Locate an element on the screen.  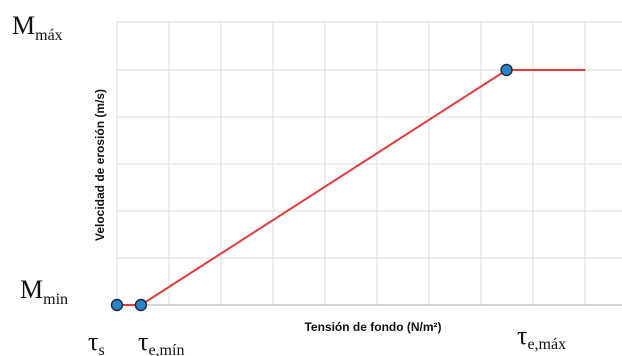
x-label-tau-s: τs is located at coordinates (96, 341).